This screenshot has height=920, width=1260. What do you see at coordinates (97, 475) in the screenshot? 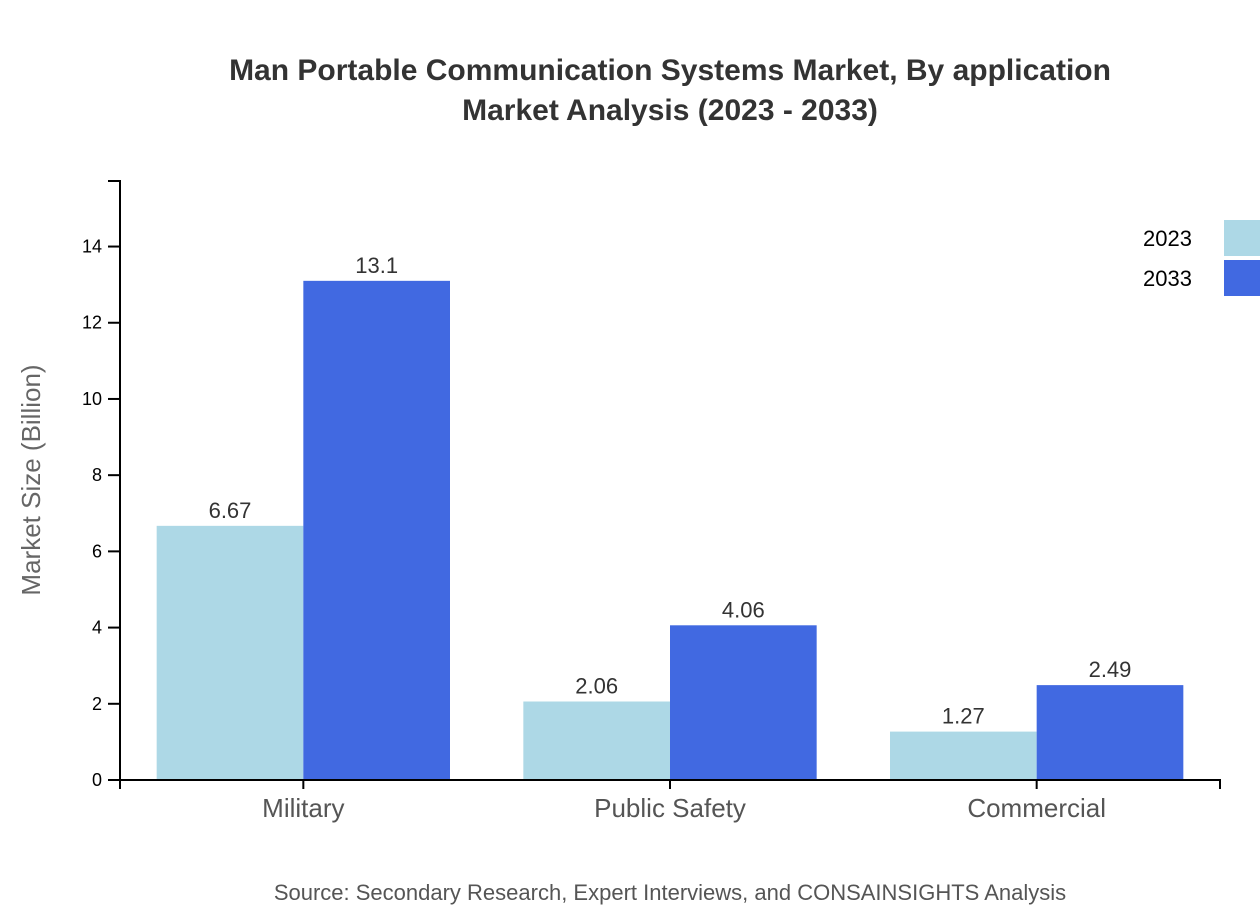
I see `y-tick-label: 8` at bounding box center [97, 475].